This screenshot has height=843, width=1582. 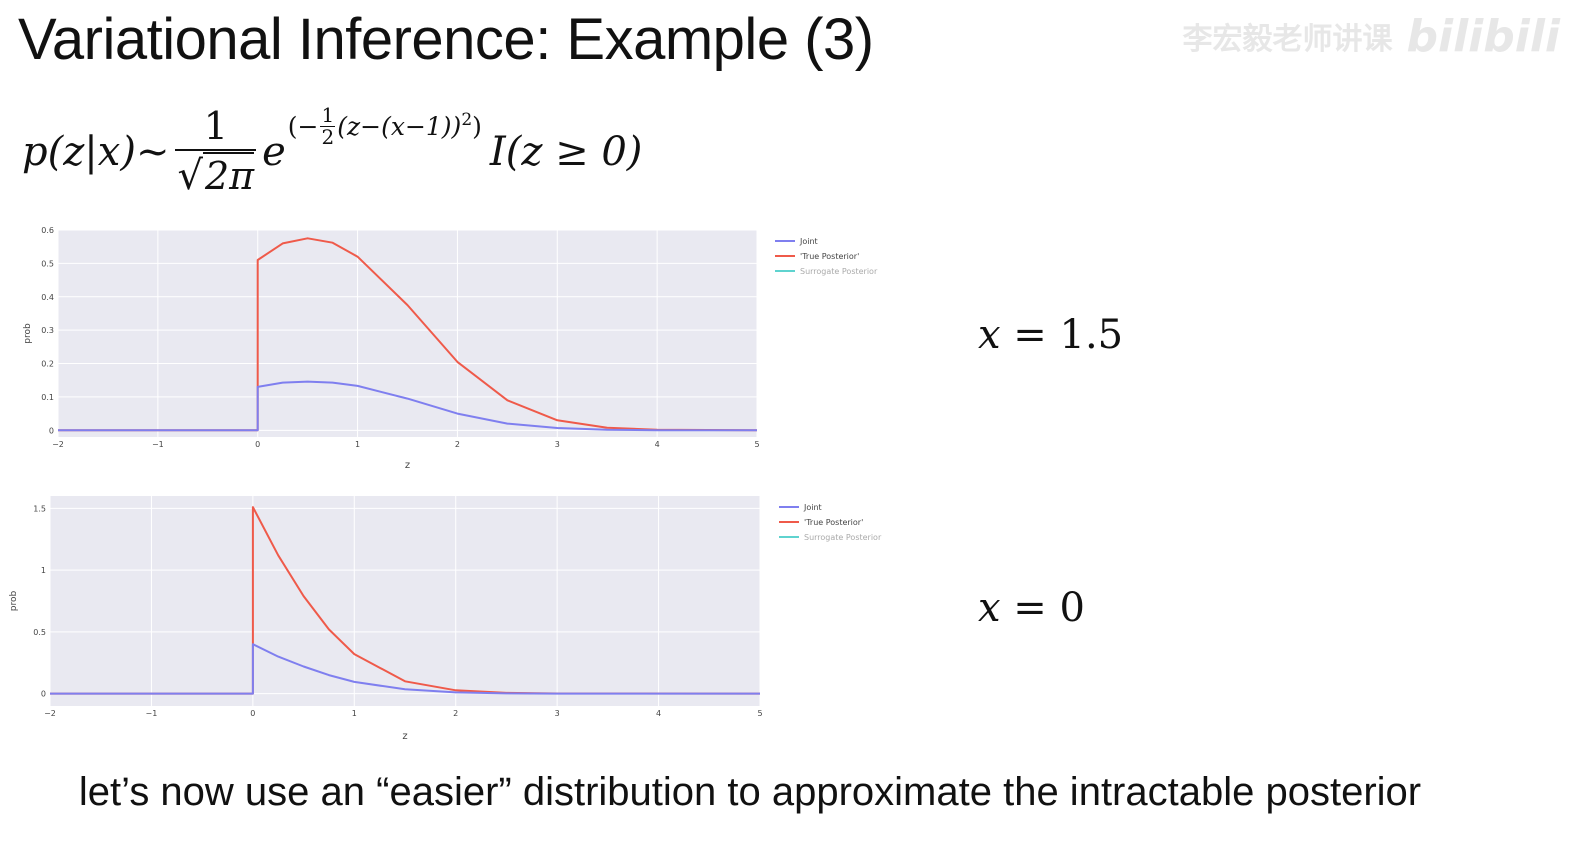 I want to click on formula-sqrt-body: 2π, so click(x=228, y=175).